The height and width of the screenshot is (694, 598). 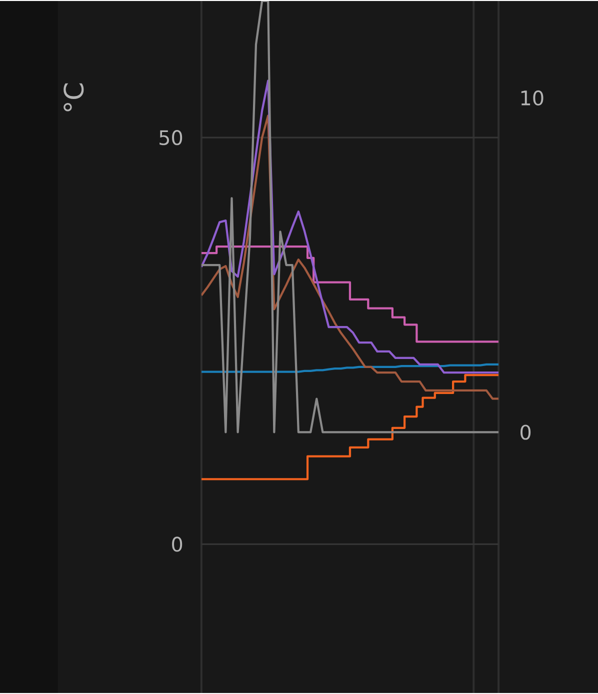 What do you see at coordinates (170, 138) in the screenshot?
I see `y-tick-label: 50` at bounding box center [170, 138].